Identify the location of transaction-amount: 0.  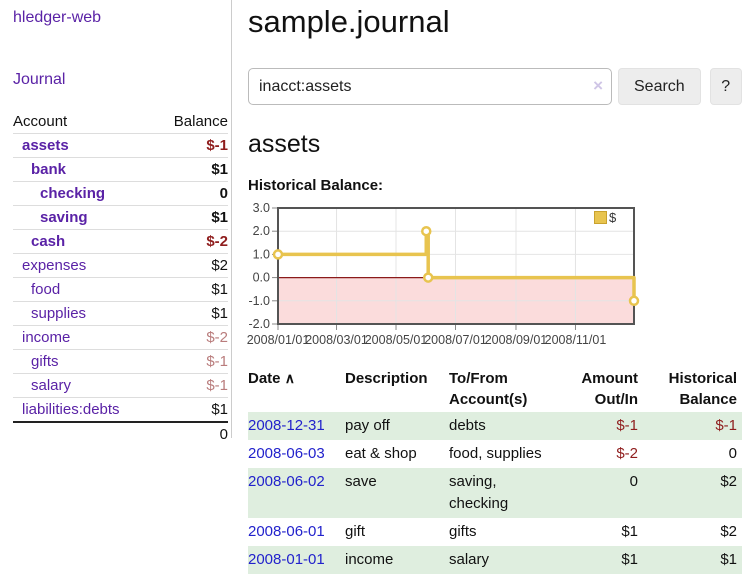
(633, 481).